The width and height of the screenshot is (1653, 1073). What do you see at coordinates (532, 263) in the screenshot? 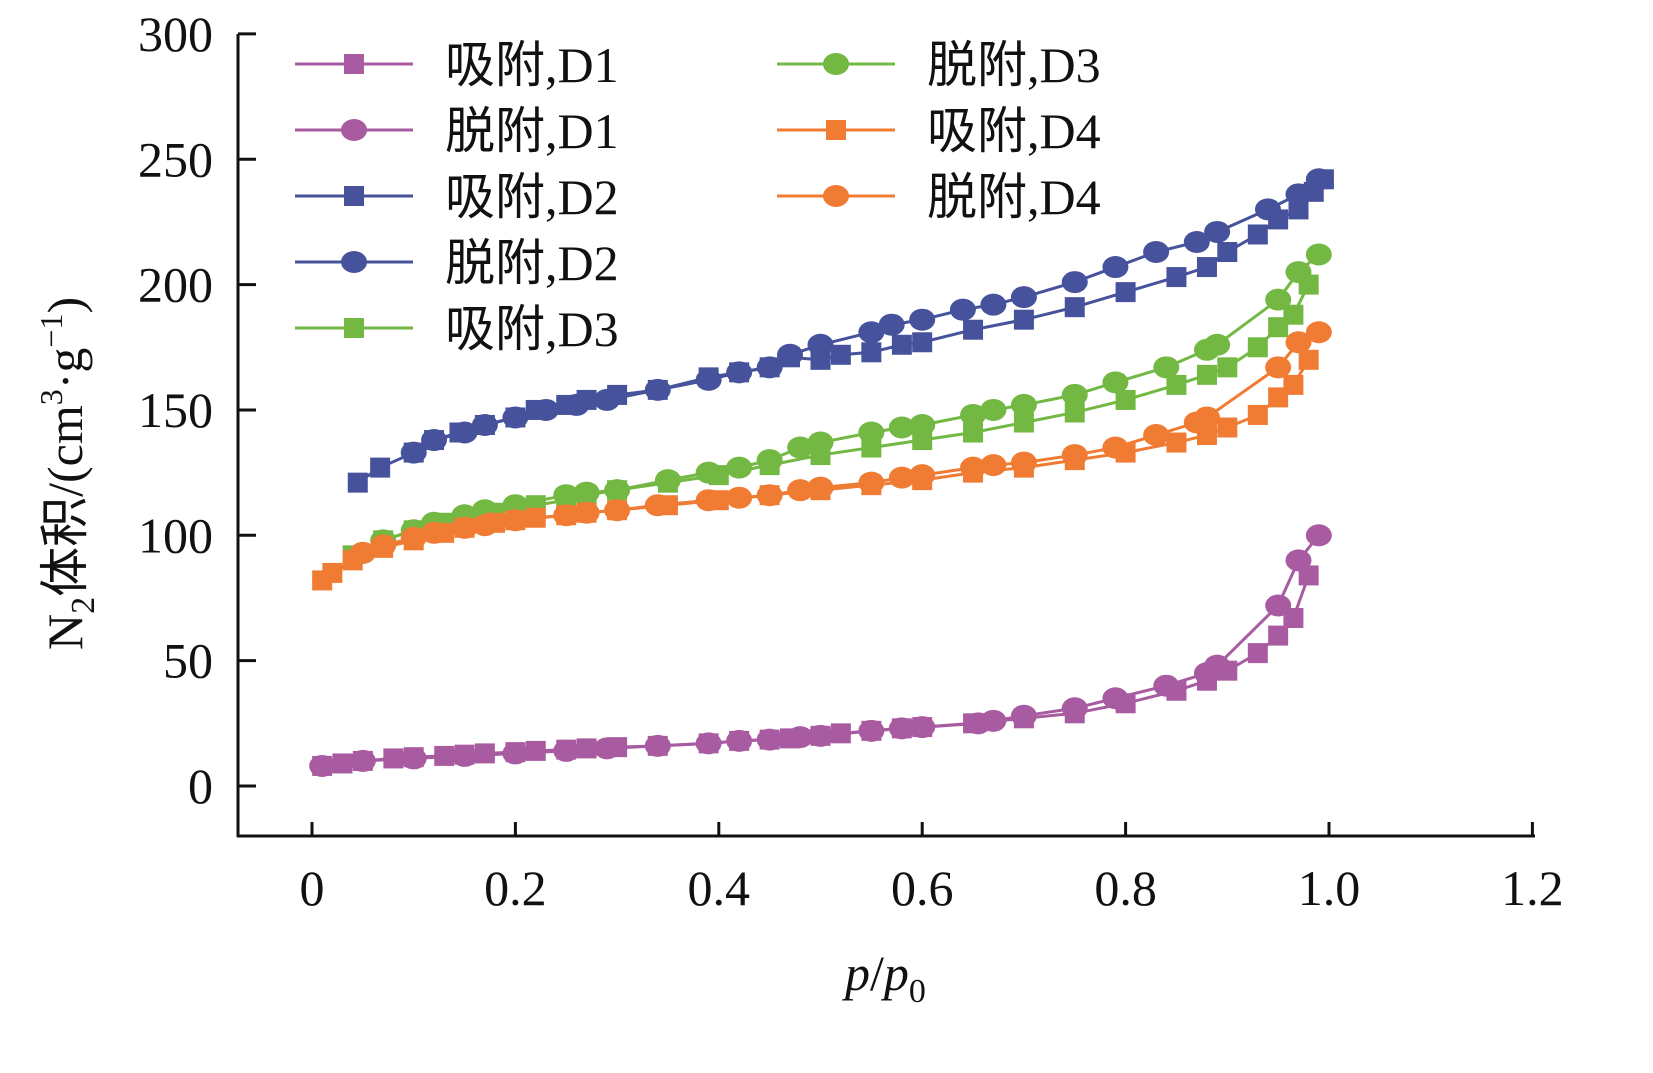
I see `legend-label: 脱附,D2` at bounding box center [532, 263].